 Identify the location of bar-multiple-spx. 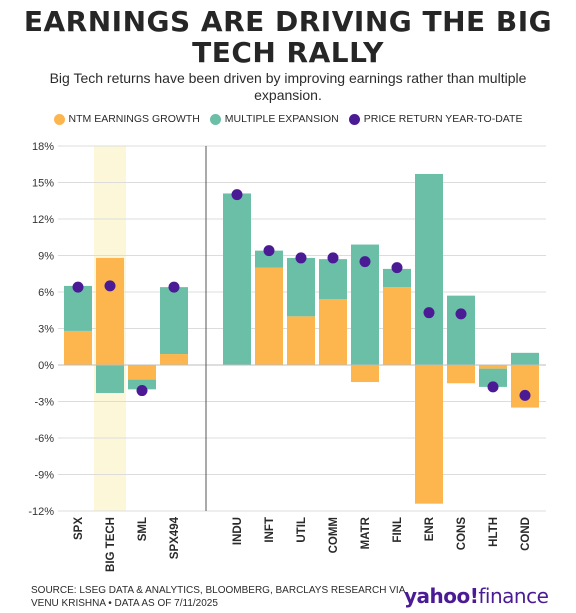
(78, 308).